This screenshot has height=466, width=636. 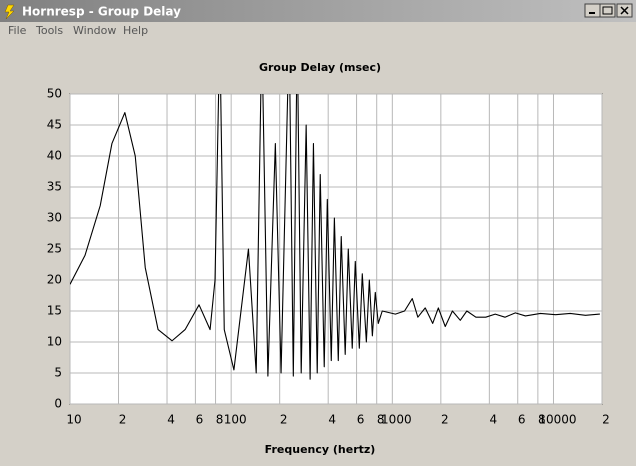 What do you see at coordinates (17, 30) in the screenshot?
I see `menu-item: File` at bounding box center [17, 30].